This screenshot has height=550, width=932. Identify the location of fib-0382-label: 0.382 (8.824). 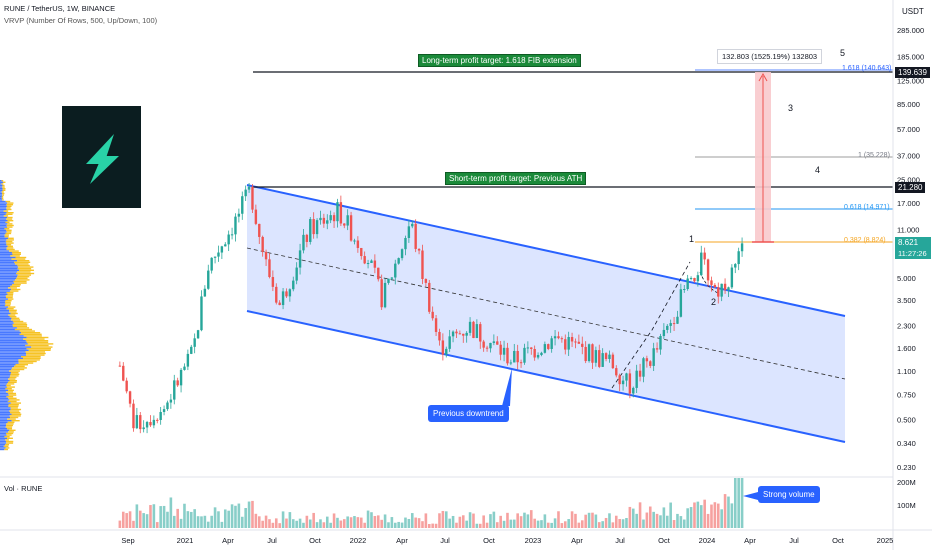
(865, 240).